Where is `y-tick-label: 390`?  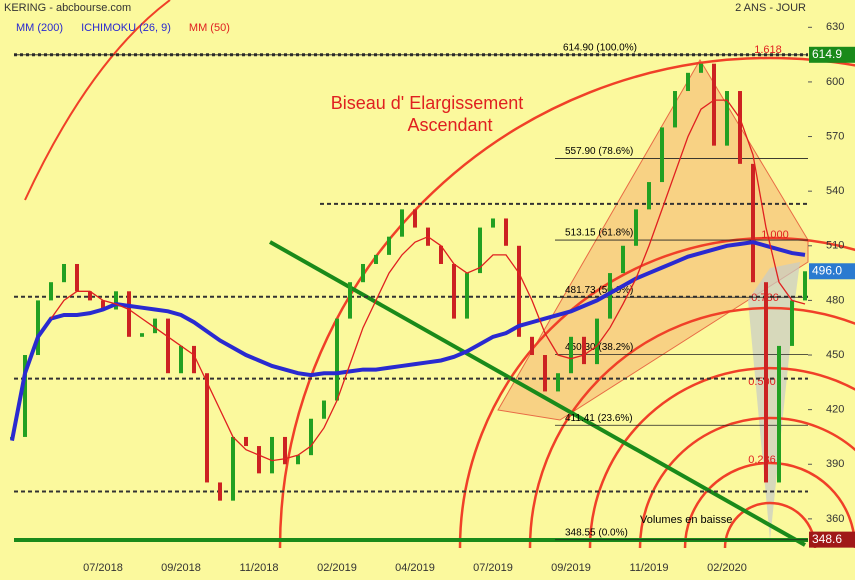 y-tick-label: 390 is located at coordinates (835, 464).